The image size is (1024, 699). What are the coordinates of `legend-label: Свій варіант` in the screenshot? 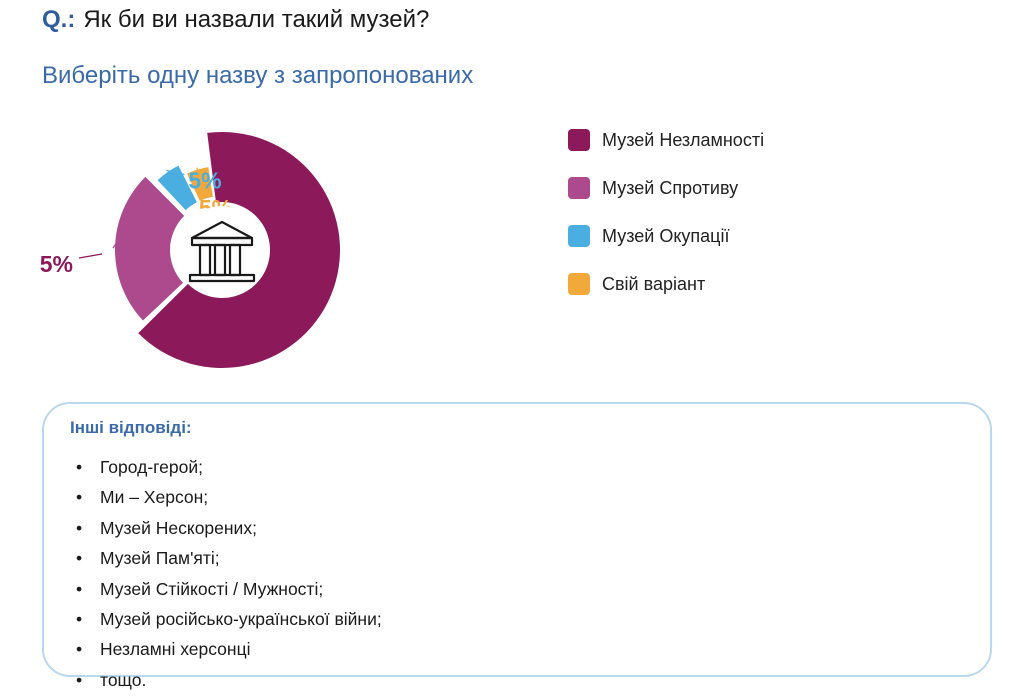 It's located at (654, 283).